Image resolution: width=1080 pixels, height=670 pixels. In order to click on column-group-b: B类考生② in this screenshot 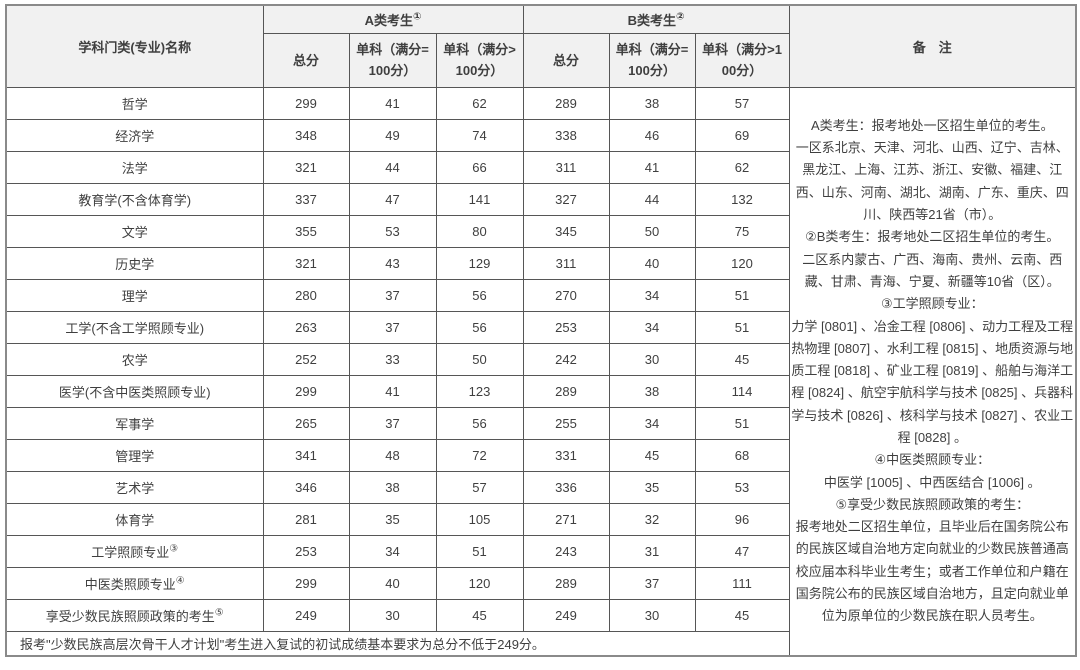, I will do `click(656, 19)`.